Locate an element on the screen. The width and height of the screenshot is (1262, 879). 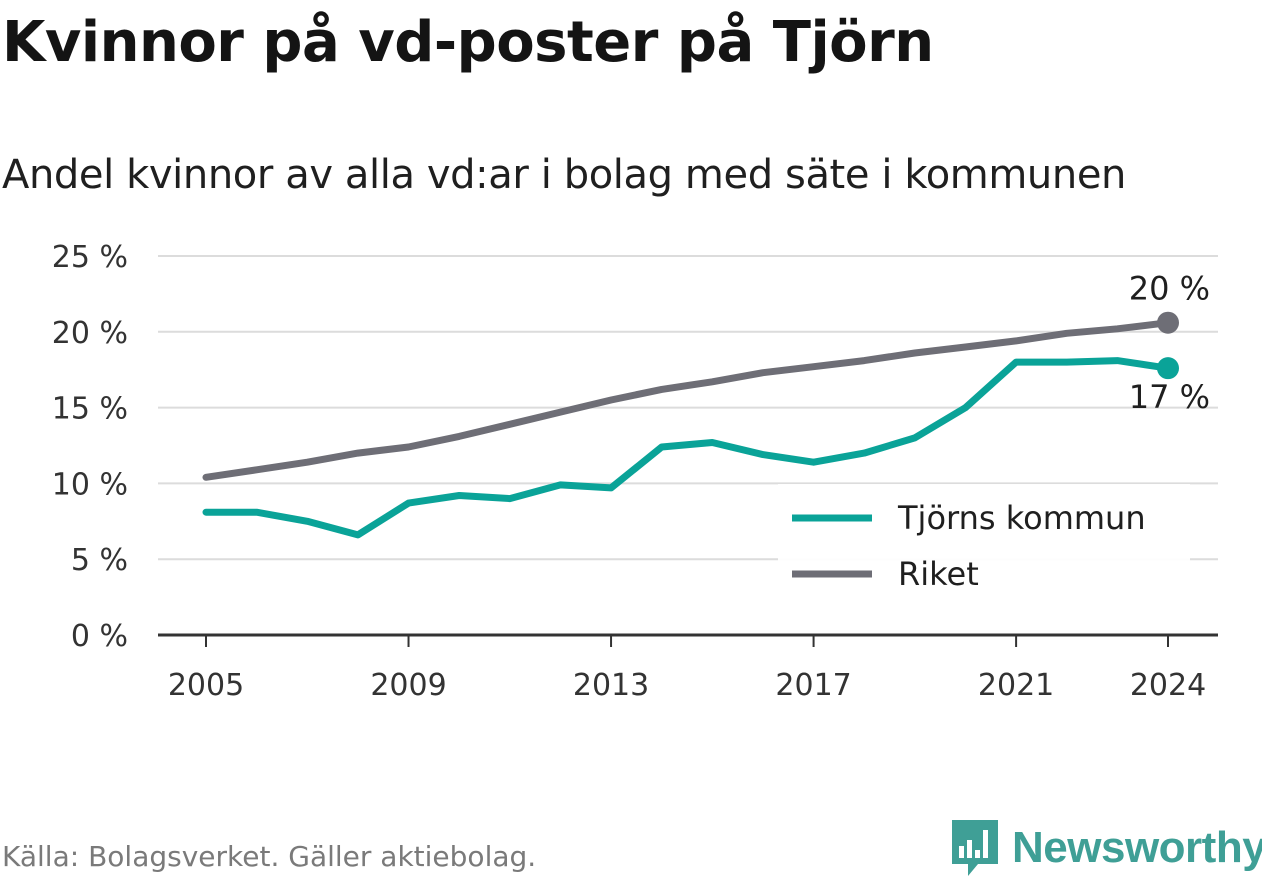
source-note: Källa: Bolagsverket. Gäller aktiebolag. is located at coordinates (269, 856).